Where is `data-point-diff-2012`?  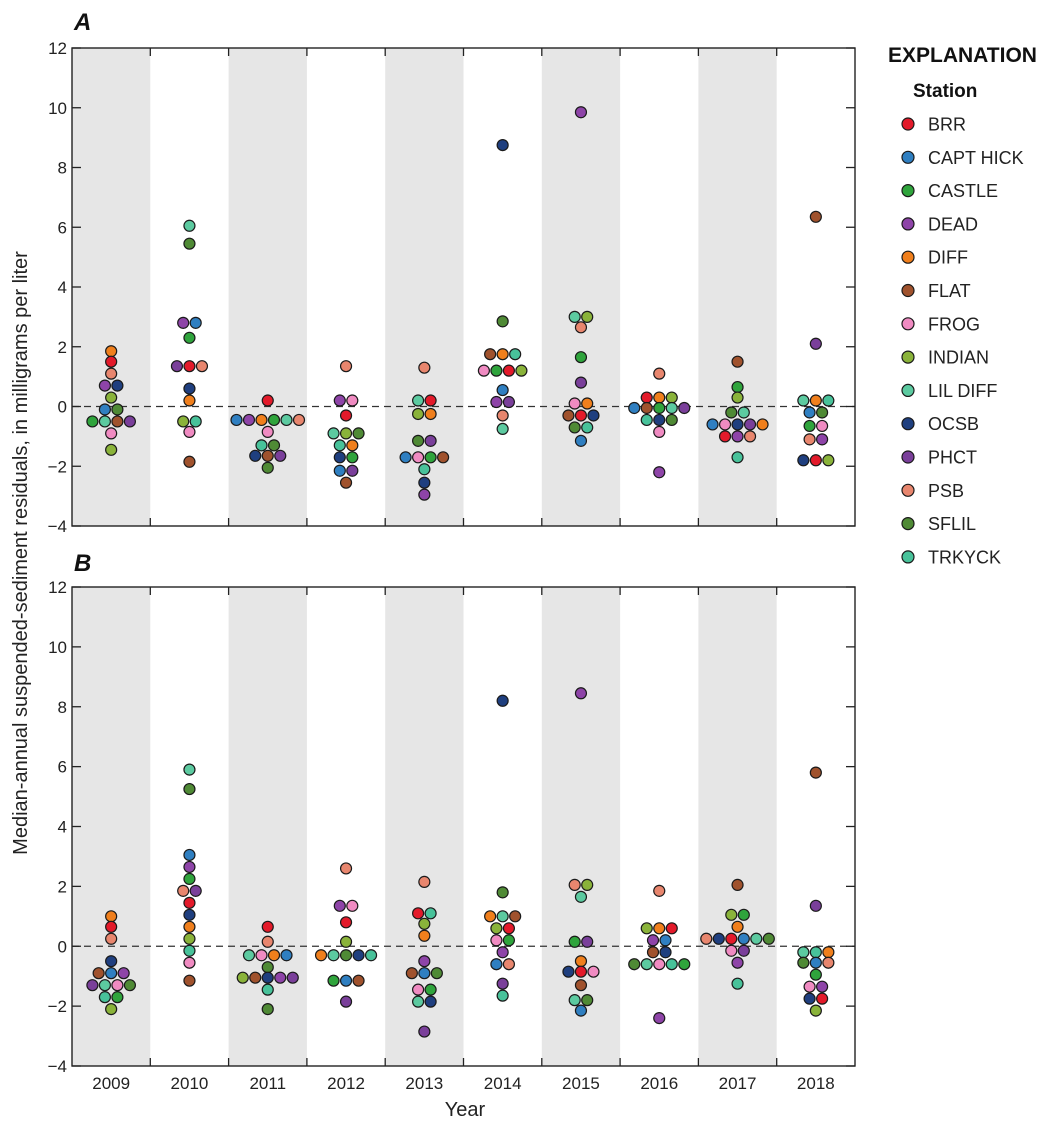 data-point-diff-2012 is located at coordinates (352, 445).